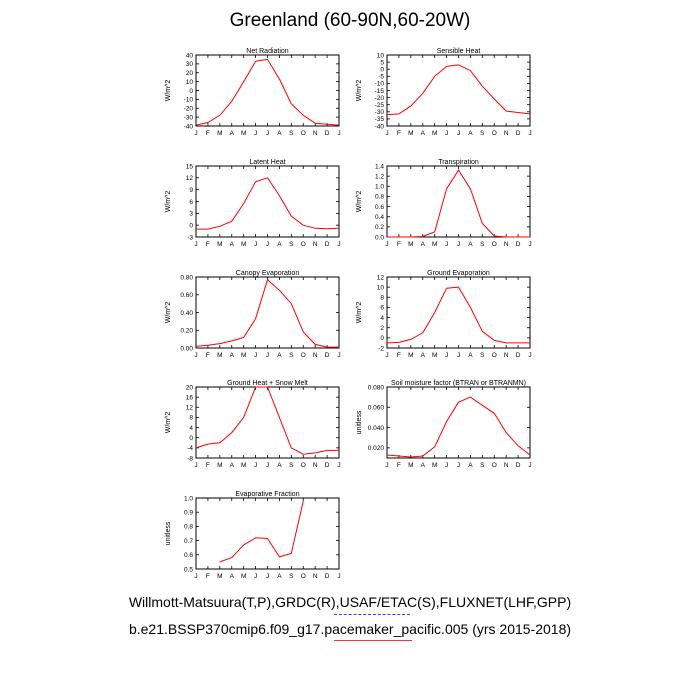 This screenshot has height=700, width=700. I want to click on y-tick-label: 20, so click(190, 73).